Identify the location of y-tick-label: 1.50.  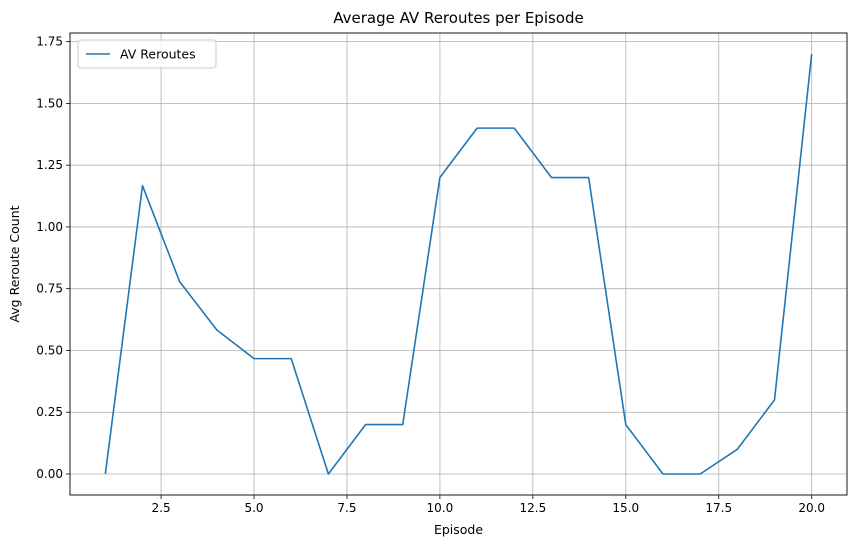
(49, 103).